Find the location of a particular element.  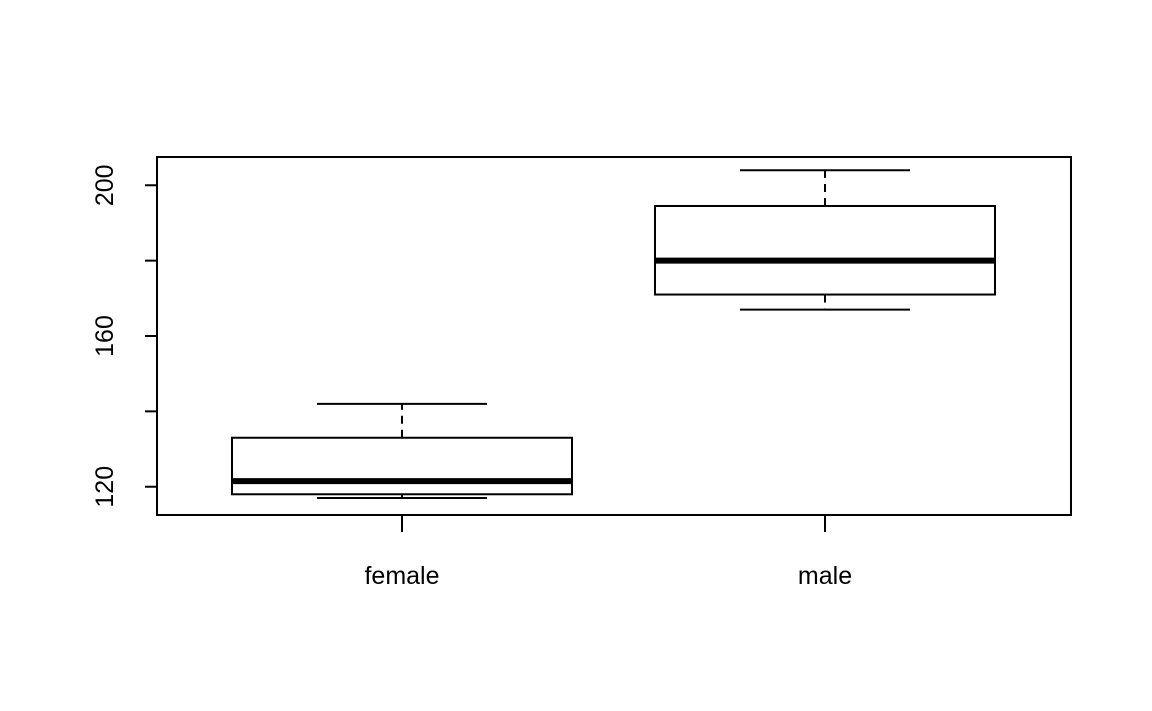

y-axis: 120 160 200 is located at coordinates (124, 336).